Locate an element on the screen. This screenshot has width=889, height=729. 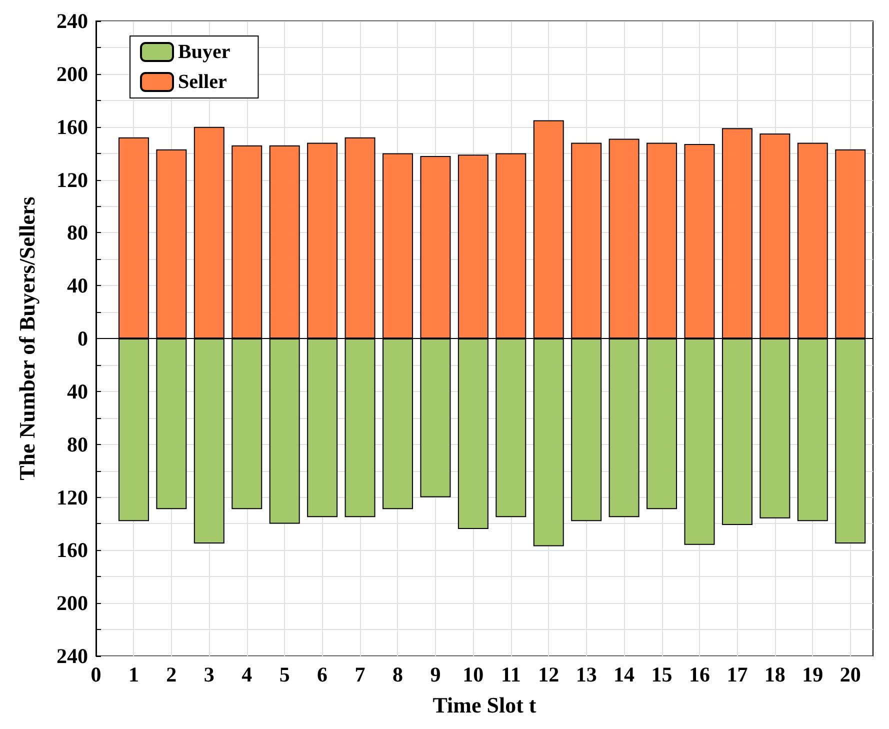
x-tick-label: 4 is located at coordinates (247, 674).